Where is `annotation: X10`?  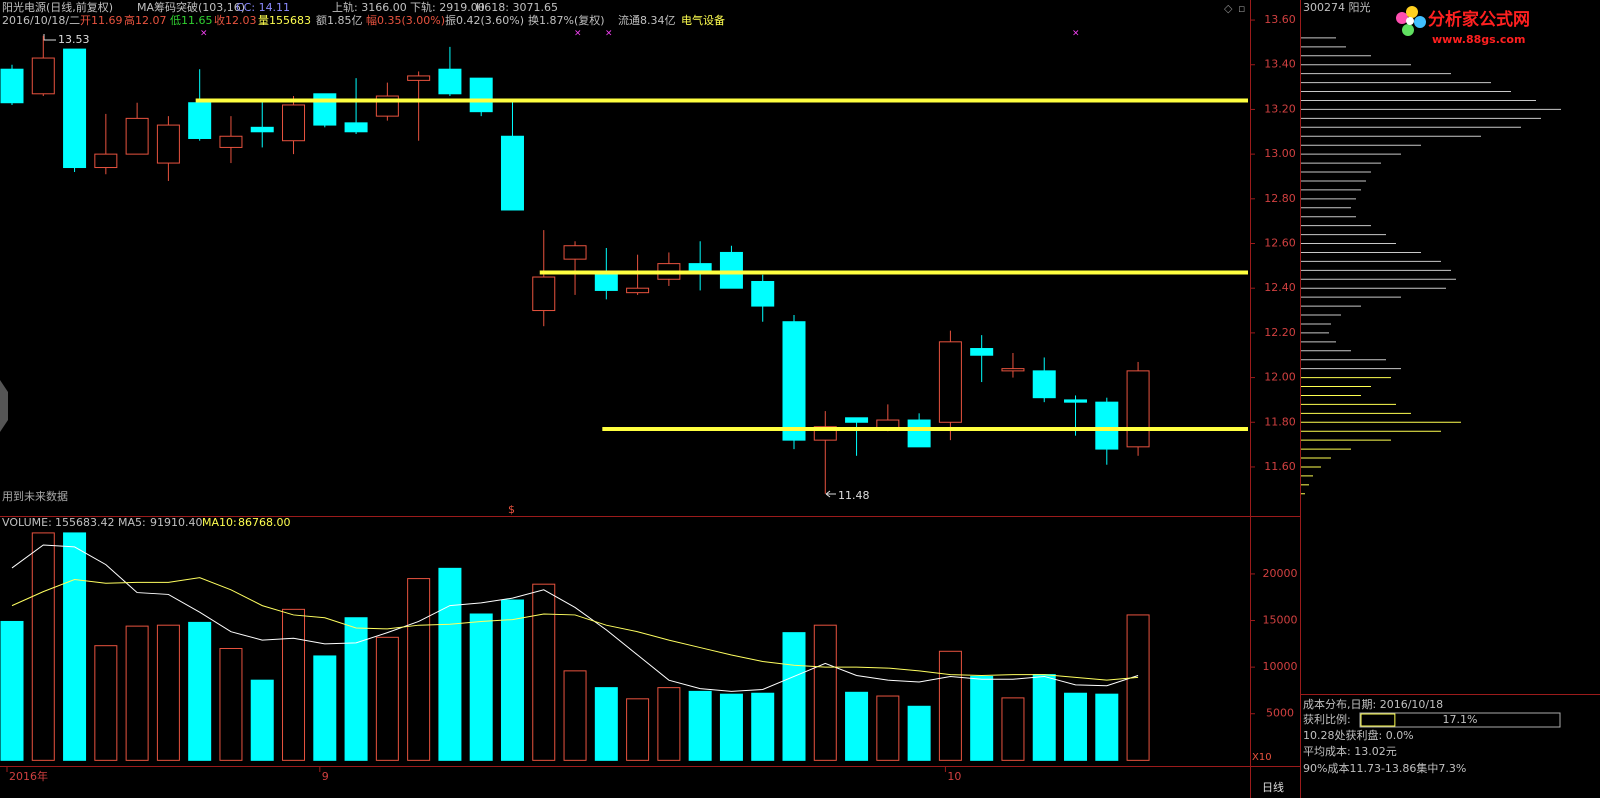
annotation: X10 is located at coordinates (1262, 757).